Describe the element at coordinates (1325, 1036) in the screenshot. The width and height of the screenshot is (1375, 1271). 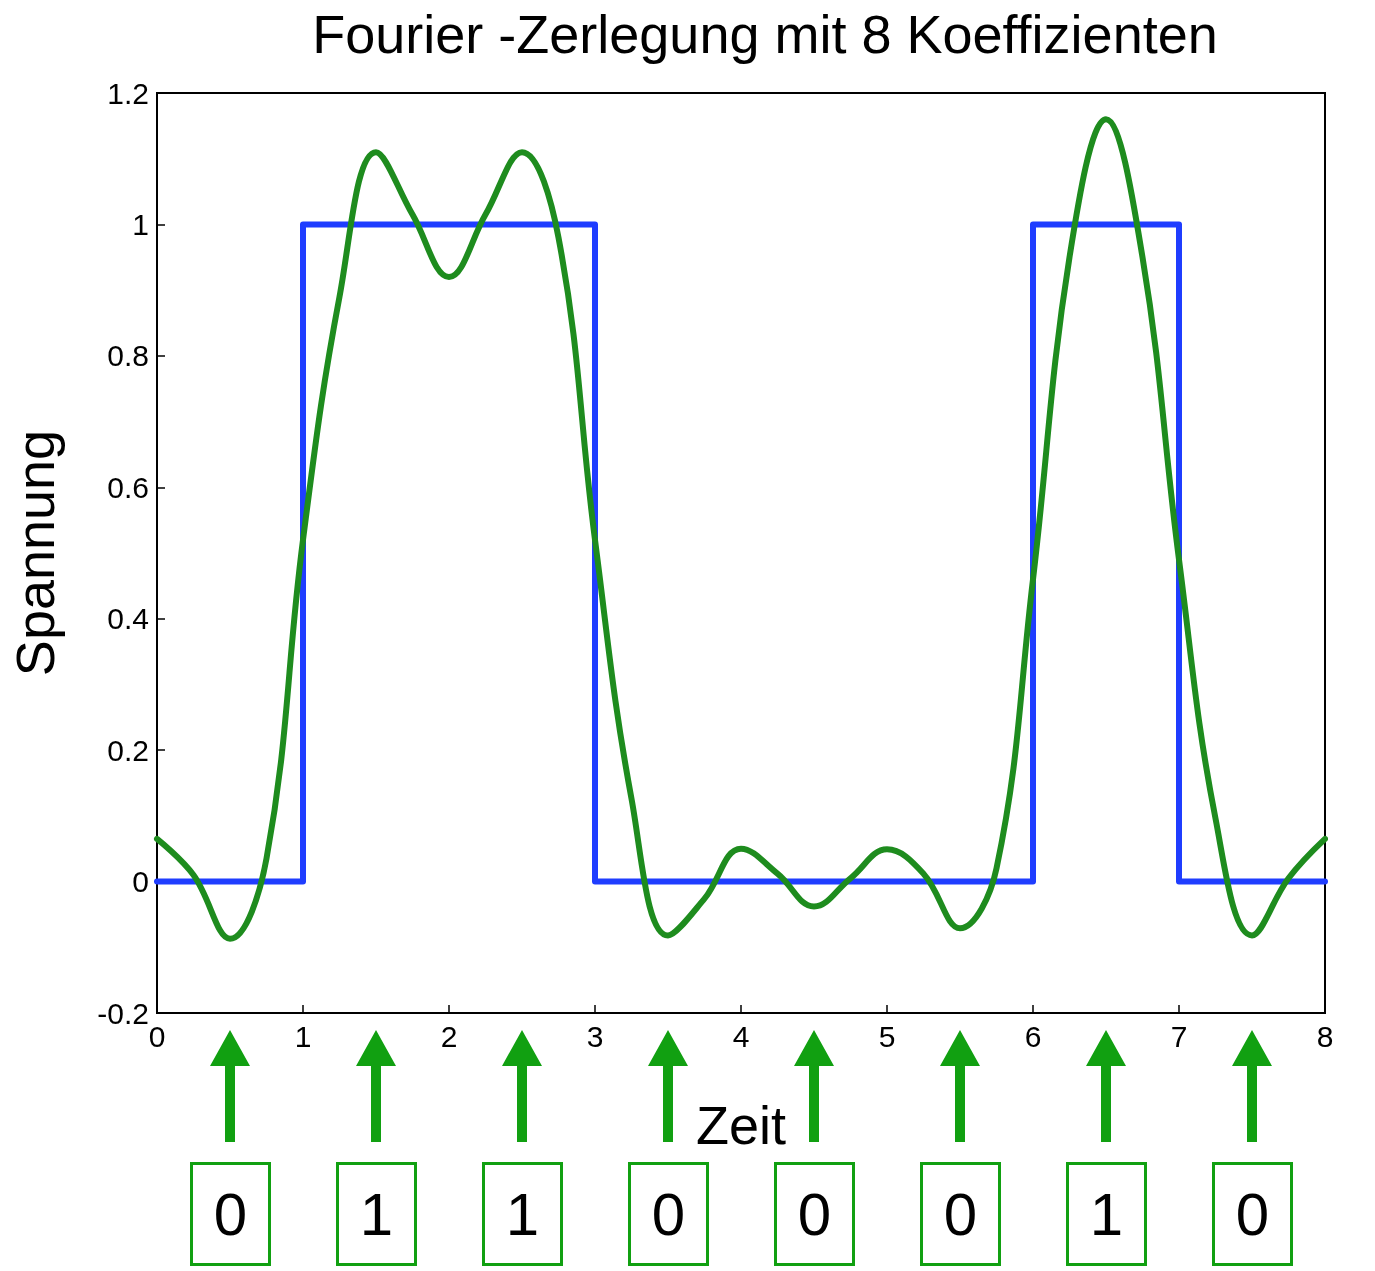
I see `x-tick-label: 8` at that location.